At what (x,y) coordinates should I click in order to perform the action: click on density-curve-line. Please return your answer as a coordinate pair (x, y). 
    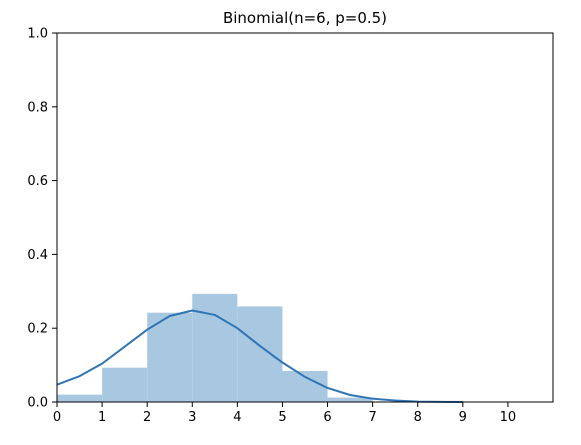
    Looking at the image, I should click on (259, 356).